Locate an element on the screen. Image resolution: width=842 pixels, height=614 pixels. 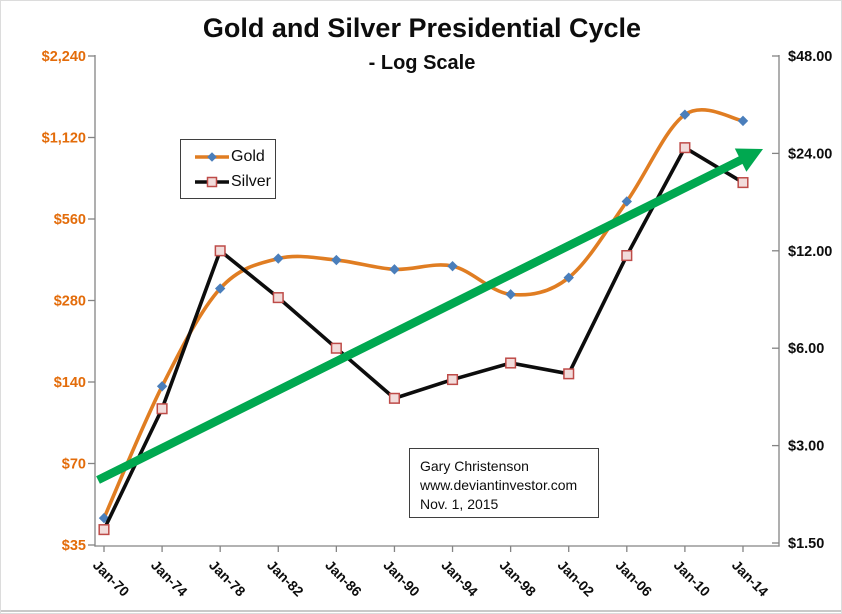
legend: Gold Silver is located at coordinates (228, 169).